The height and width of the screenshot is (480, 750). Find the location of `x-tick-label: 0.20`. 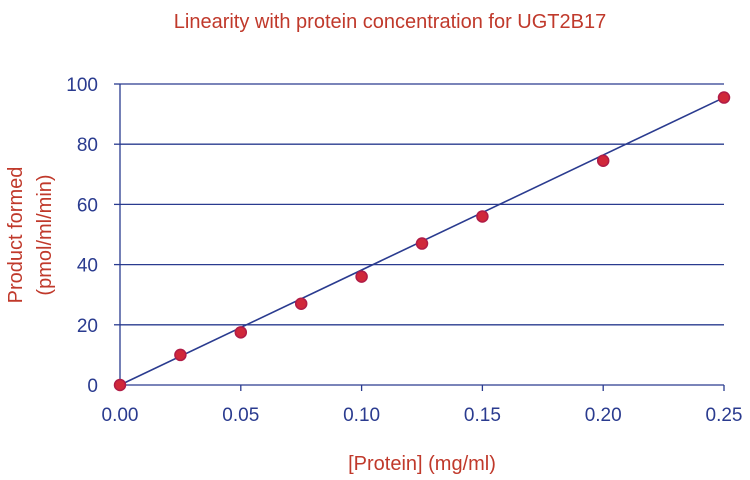

x-tick-label: 0.20 is located at coordinates (603, 415).